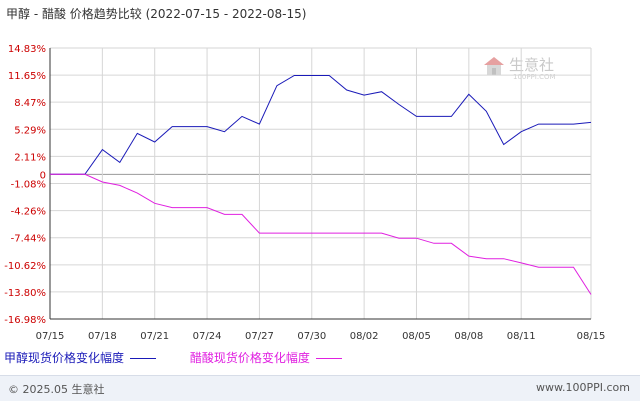 The width and height of the screenshot is (640, 401). I want to click on chart-title: 甲醇 - 醋酸 价格趋势比较 (2022-07-15 - 2022-08-15), so click(156, 13).